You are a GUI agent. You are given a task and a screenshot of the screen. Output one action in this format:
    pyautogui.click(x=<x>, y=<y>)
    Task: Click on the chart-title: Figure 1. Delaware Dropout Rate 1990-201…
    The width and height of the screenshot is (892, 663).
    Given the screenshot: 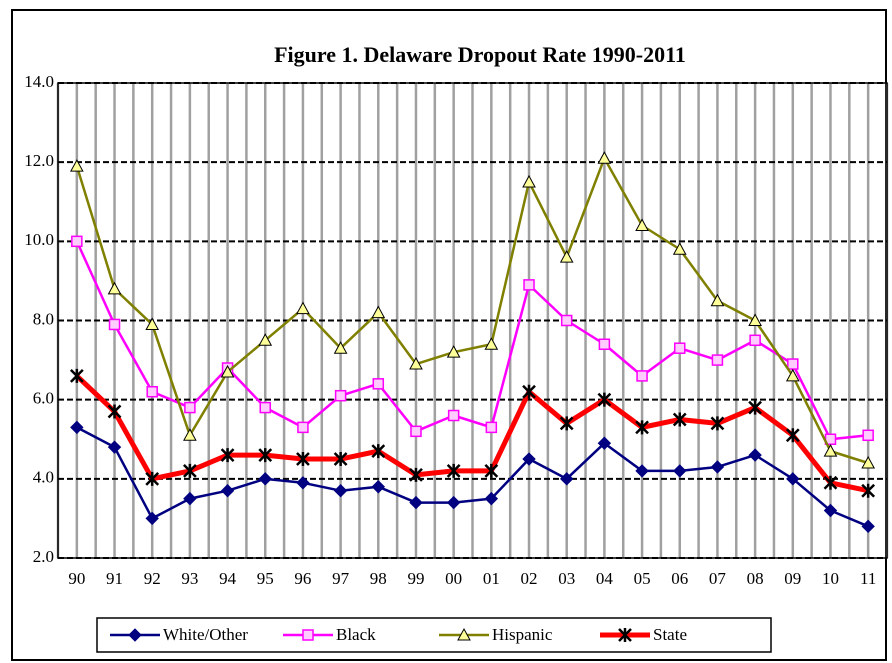 What is the action you would take?
    pyautogui.click(x=480, y=54)
    